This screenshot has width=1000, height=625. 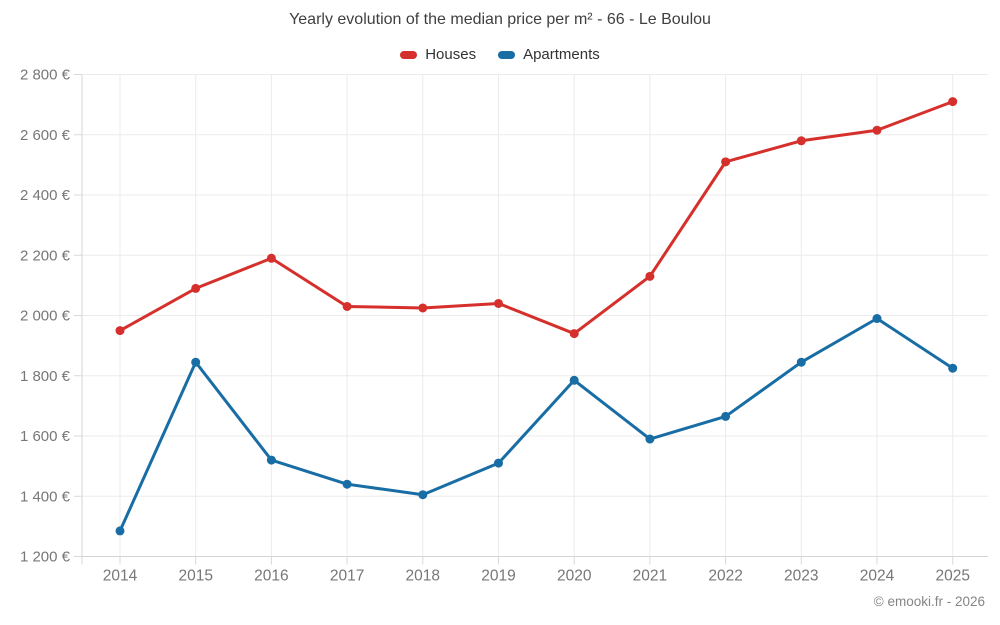 I want to click on y-axis-label: 1 400 €, so click(x=45, y=496).